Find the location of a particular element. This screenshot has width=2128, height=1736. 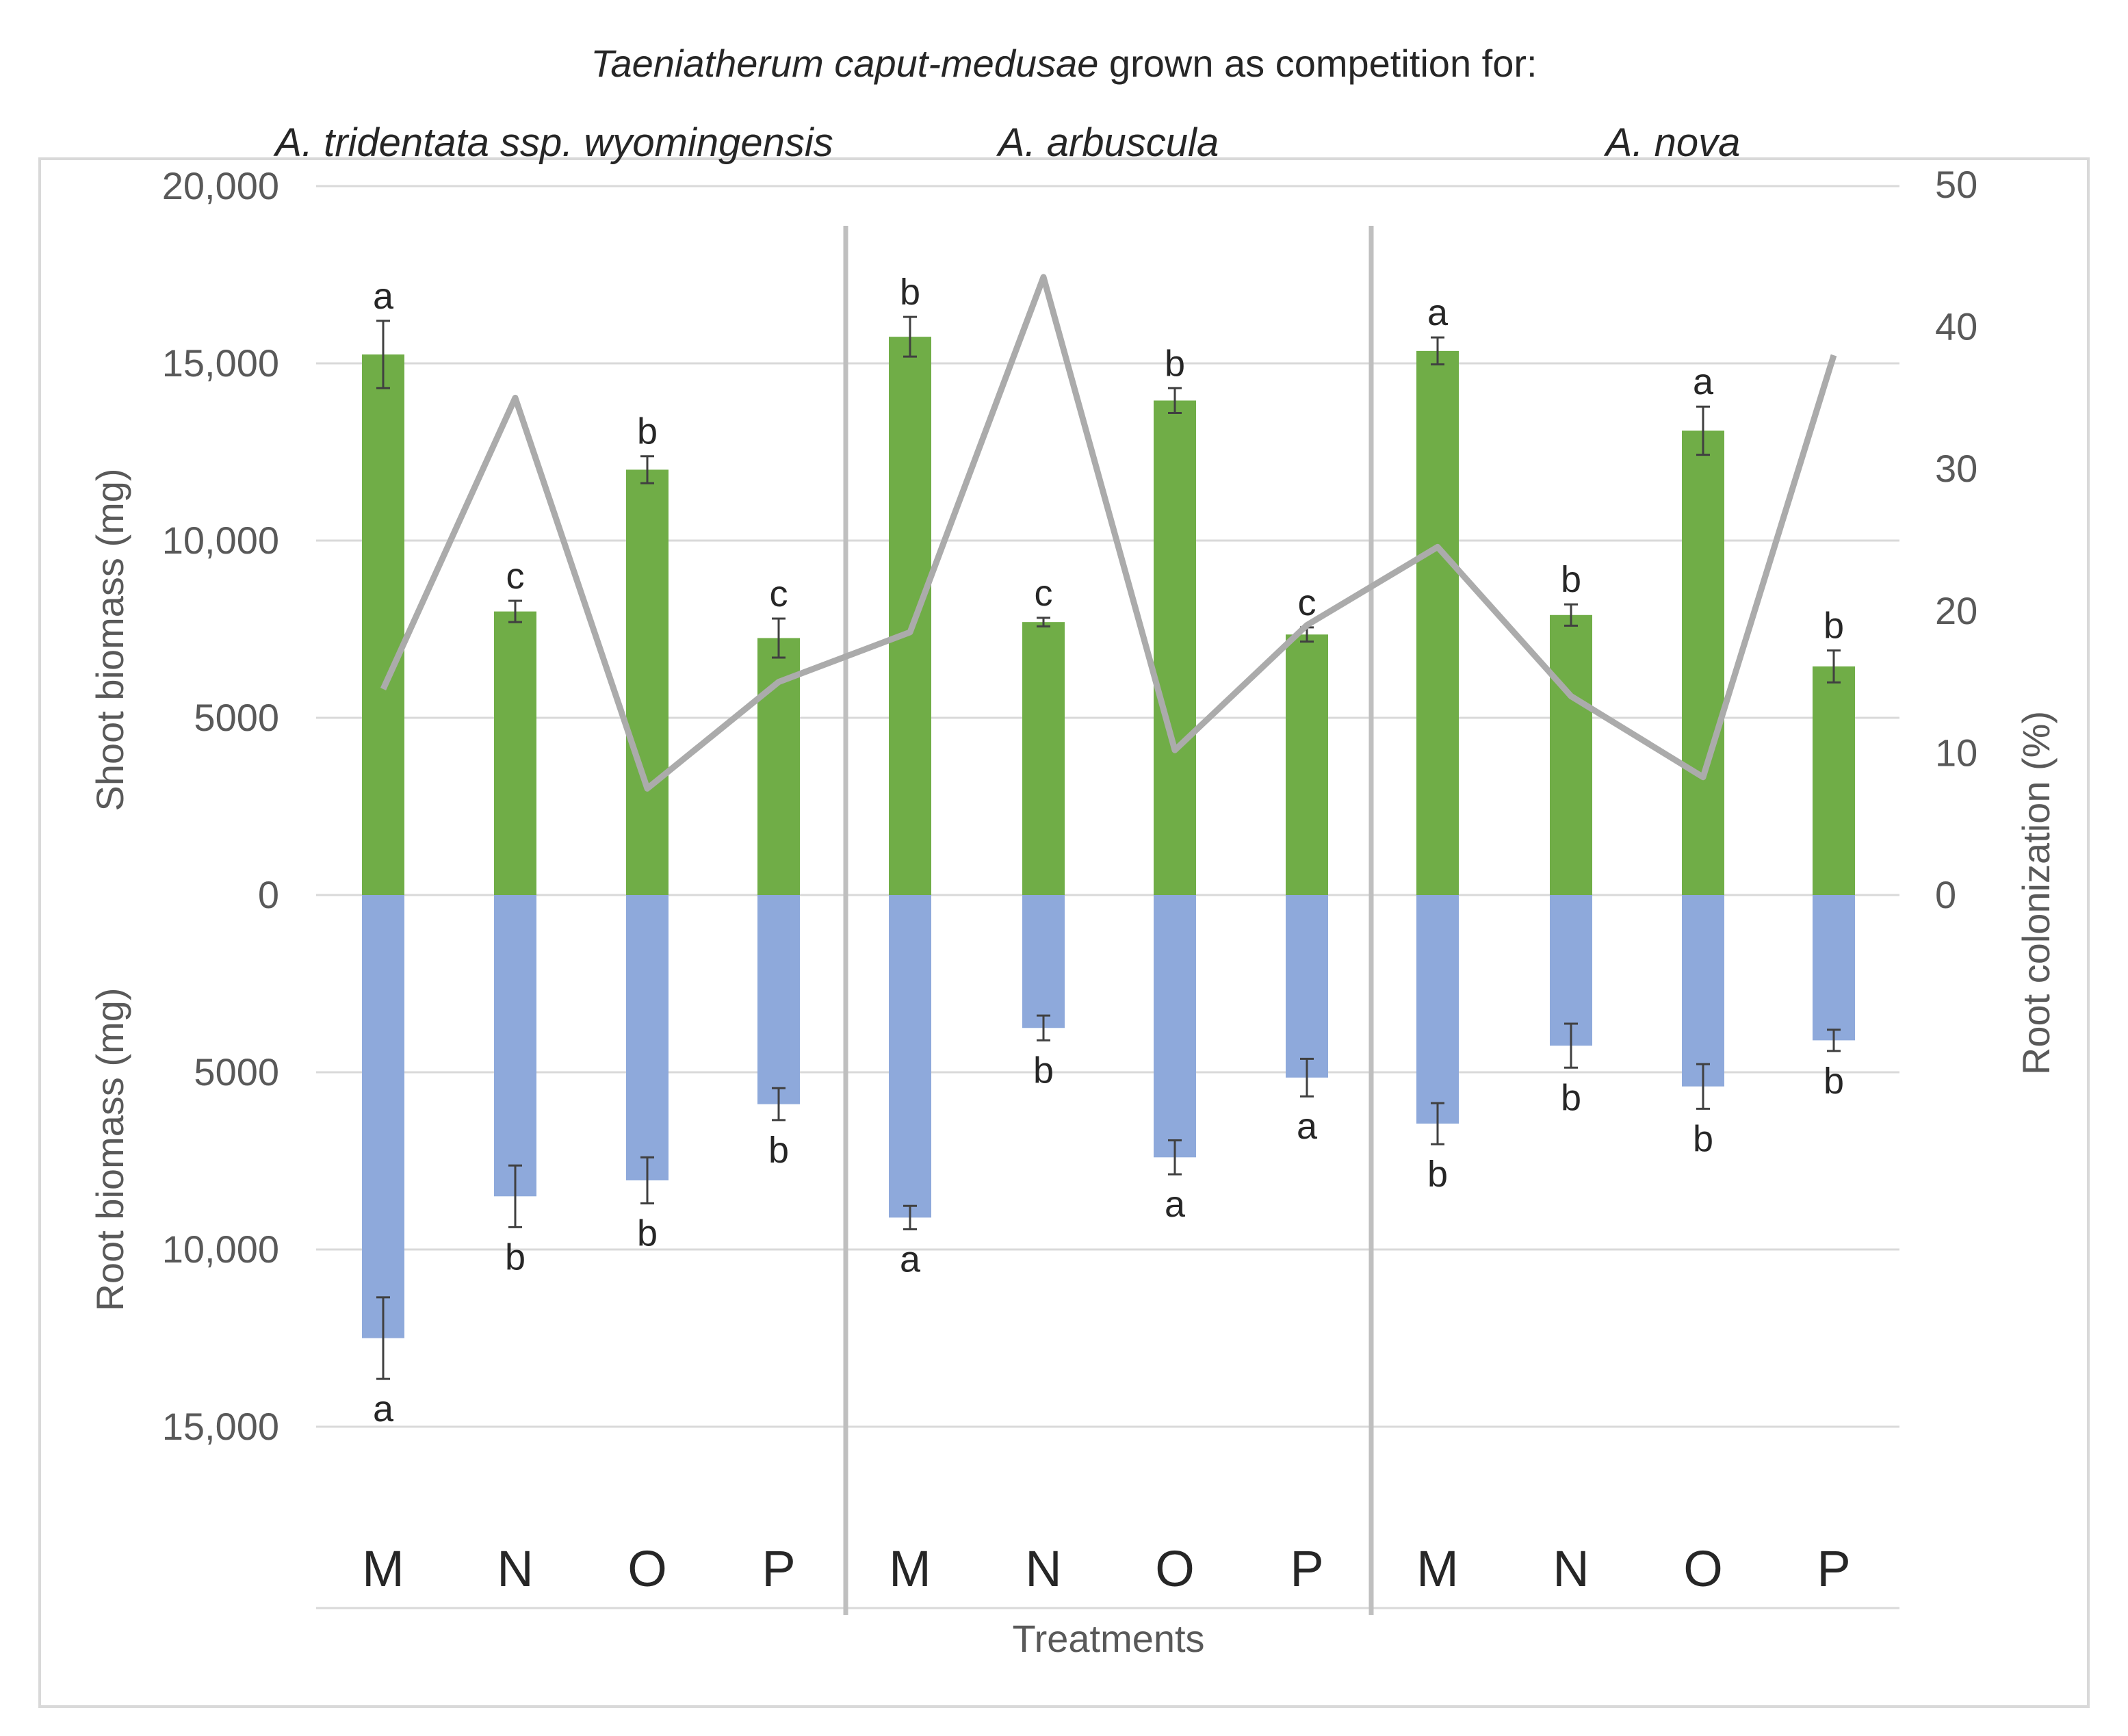

y-tick-label: 20,000 is located at coordinates (220, 185).